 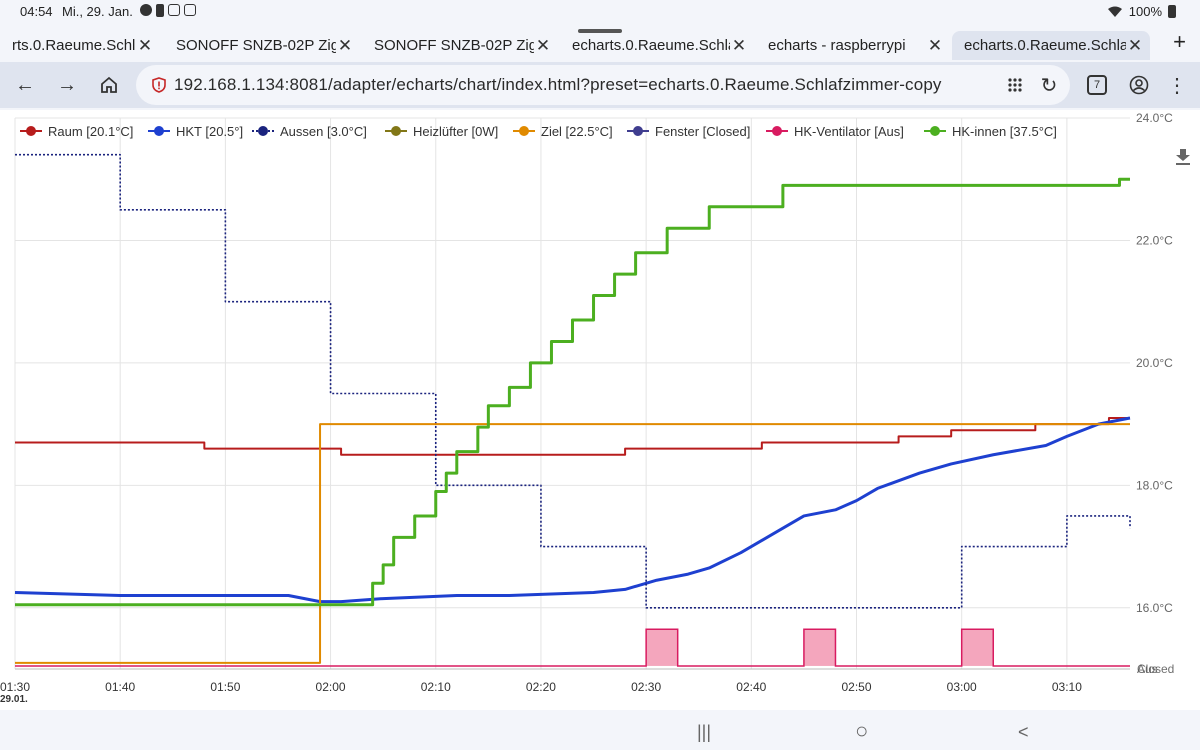 I want to click on qr-code-icon, so click(x=190, y=10).